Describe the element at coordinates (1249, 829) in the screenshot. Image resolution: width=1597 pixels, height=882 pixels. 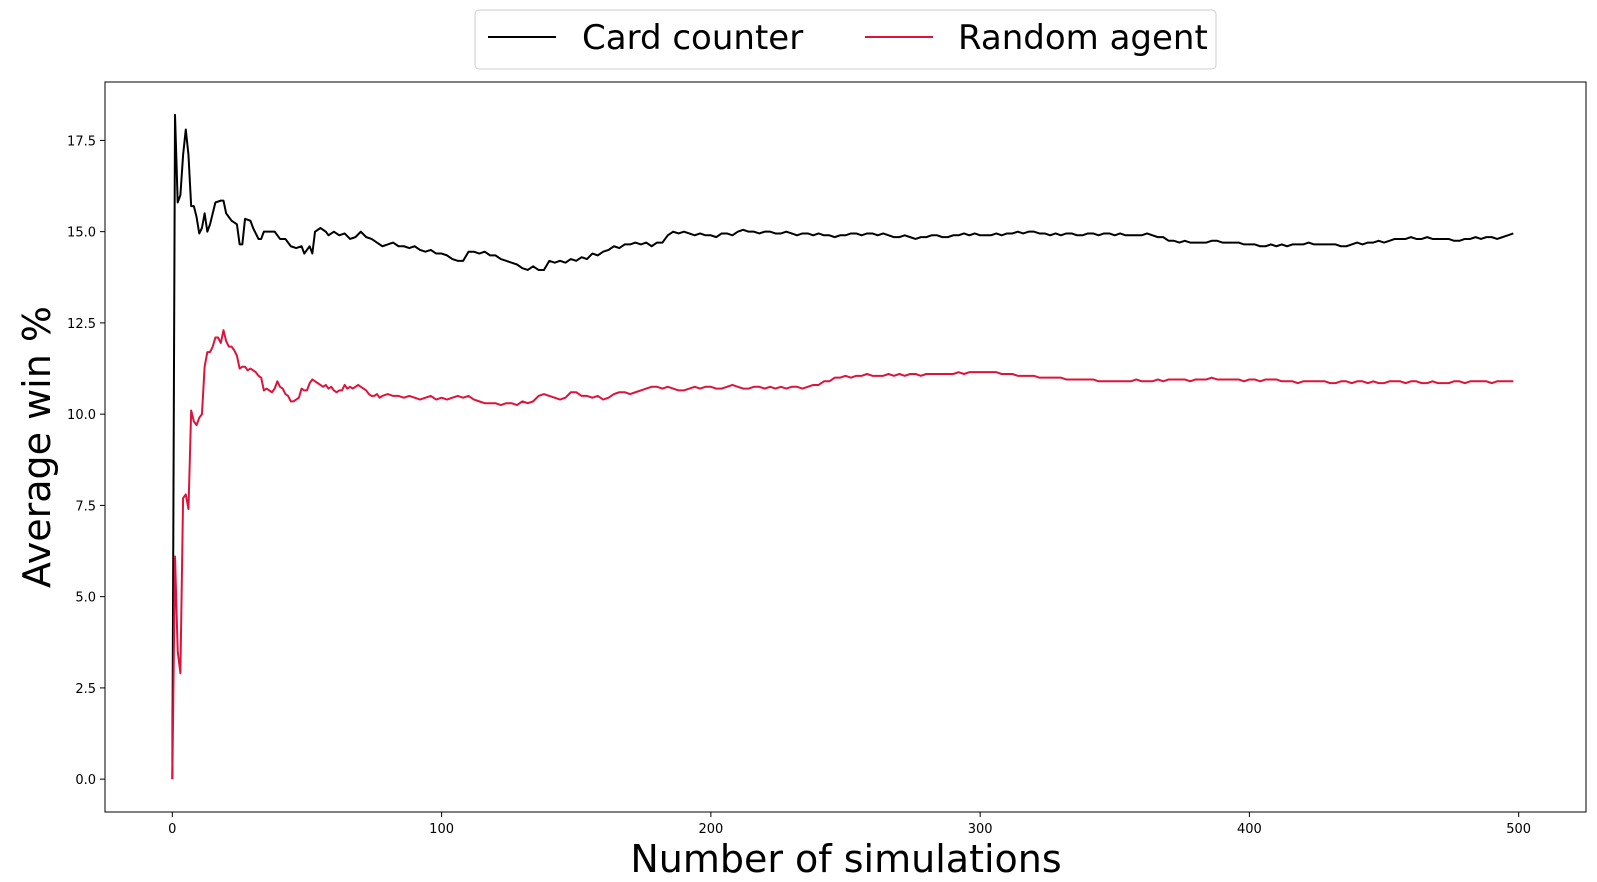
I see `x-tick-label: 400` at that location.